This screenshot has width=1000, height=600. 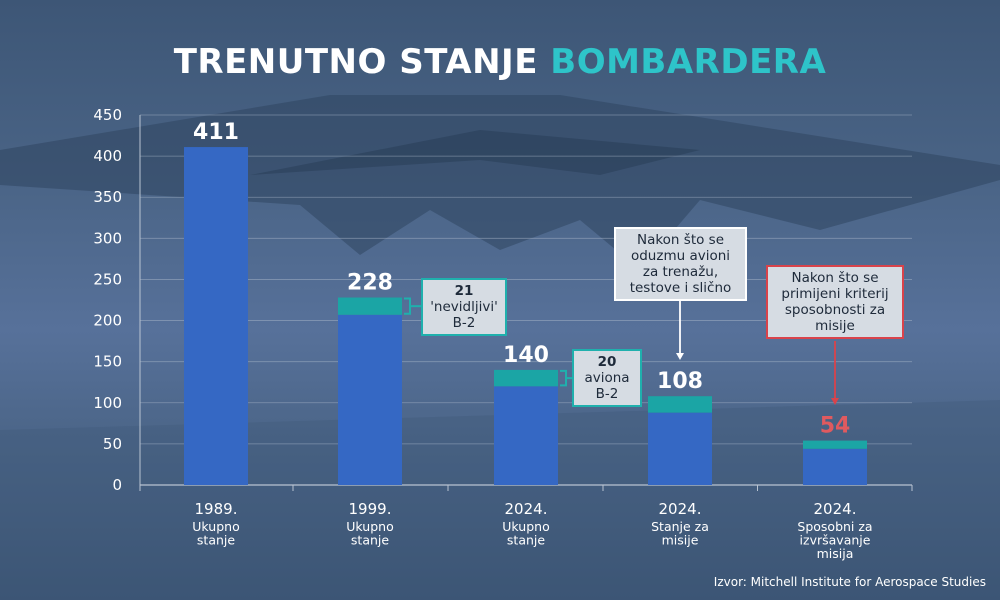 What do you see at coordinates (680, 256) in the screenshot?
I see `annotation-text: oduzmu avioni` at bounding box center [680, 256].